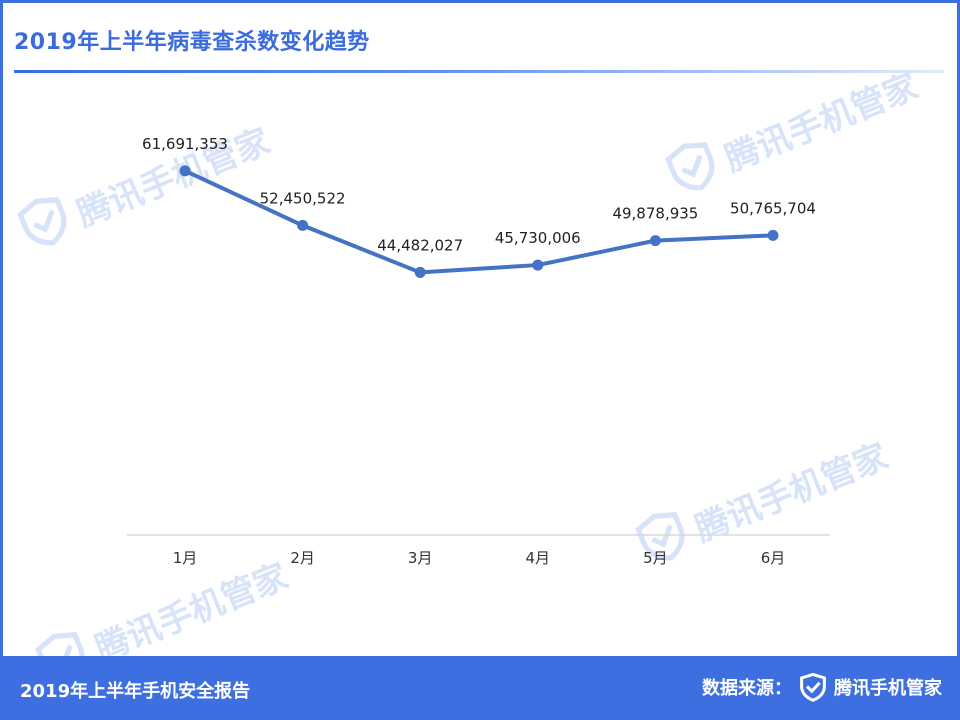 The height and width of the screenshot is (720, 960). What do you see at coordinates (655, 558) in the screenshot?
I see `x-tick-label: 5月` at bounding box center [655, 558].